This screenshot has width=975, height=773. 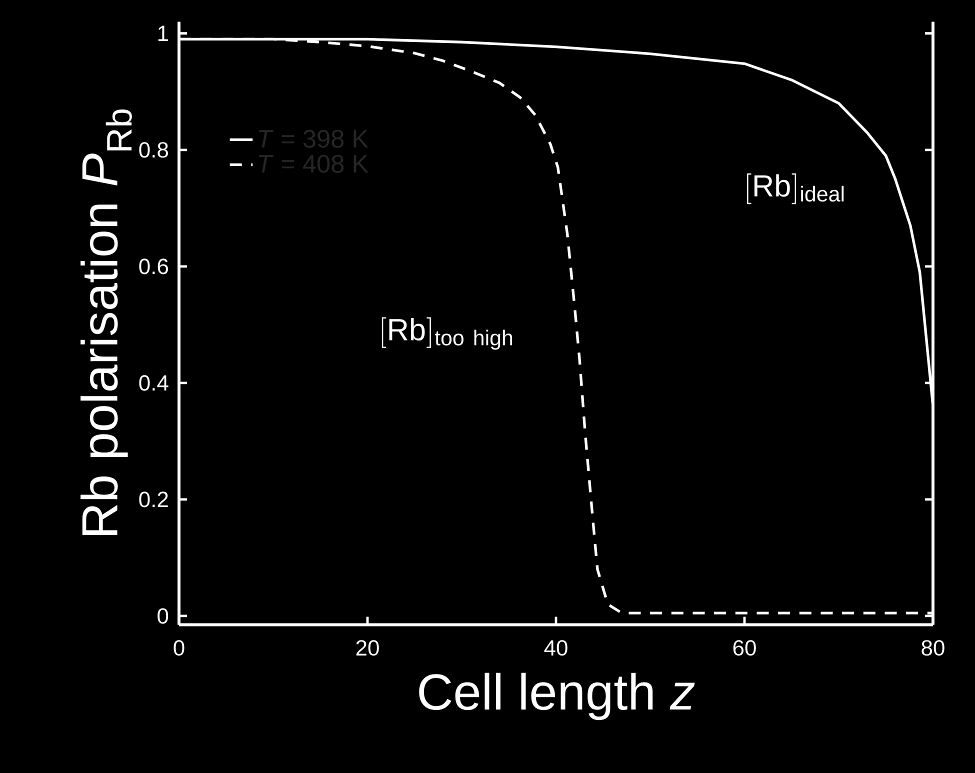 What do you see at coordinates (557, 696) in the screenshot?
I see `x-axis-title: Cell length z` at bounding box center [557, 696].